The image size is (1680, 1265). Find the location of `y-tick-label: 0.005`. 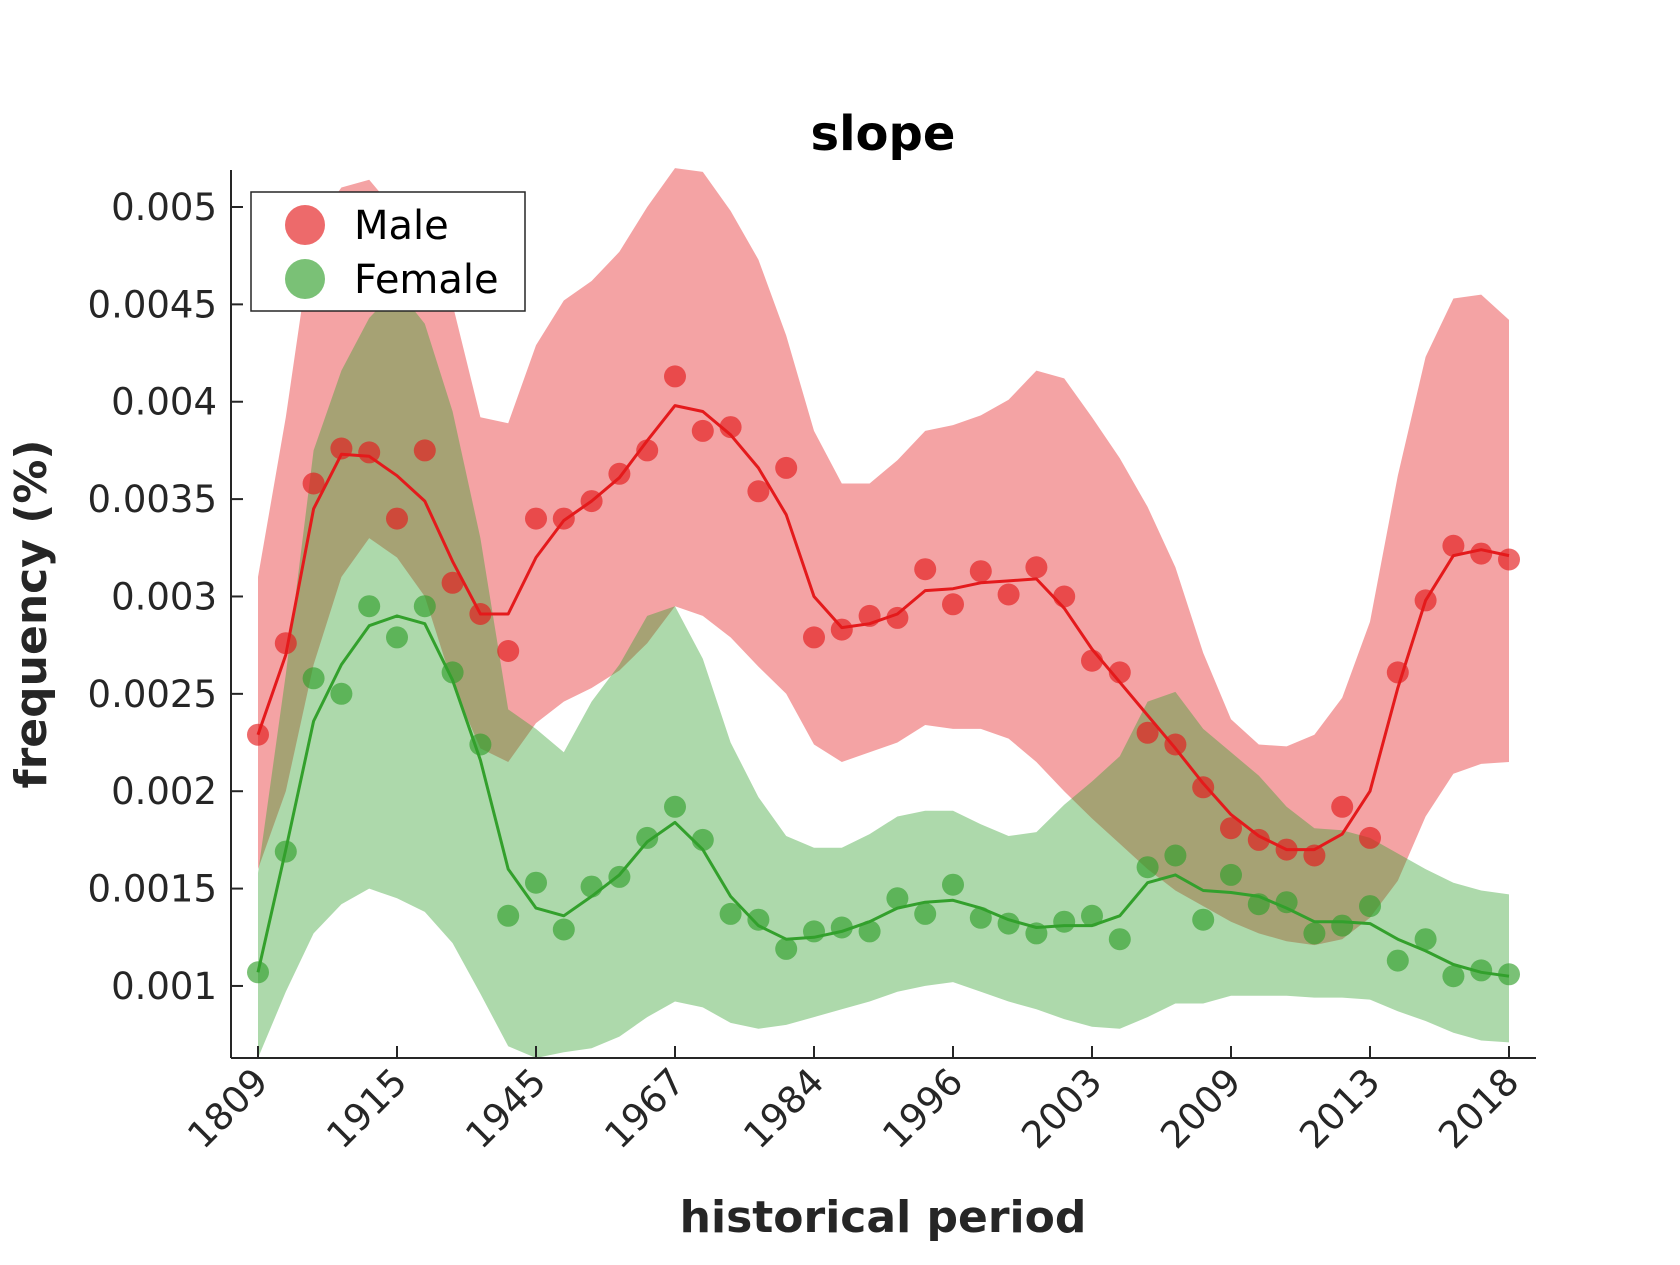

y-tick-label: 0.005 is located at coordinates (164, 207).